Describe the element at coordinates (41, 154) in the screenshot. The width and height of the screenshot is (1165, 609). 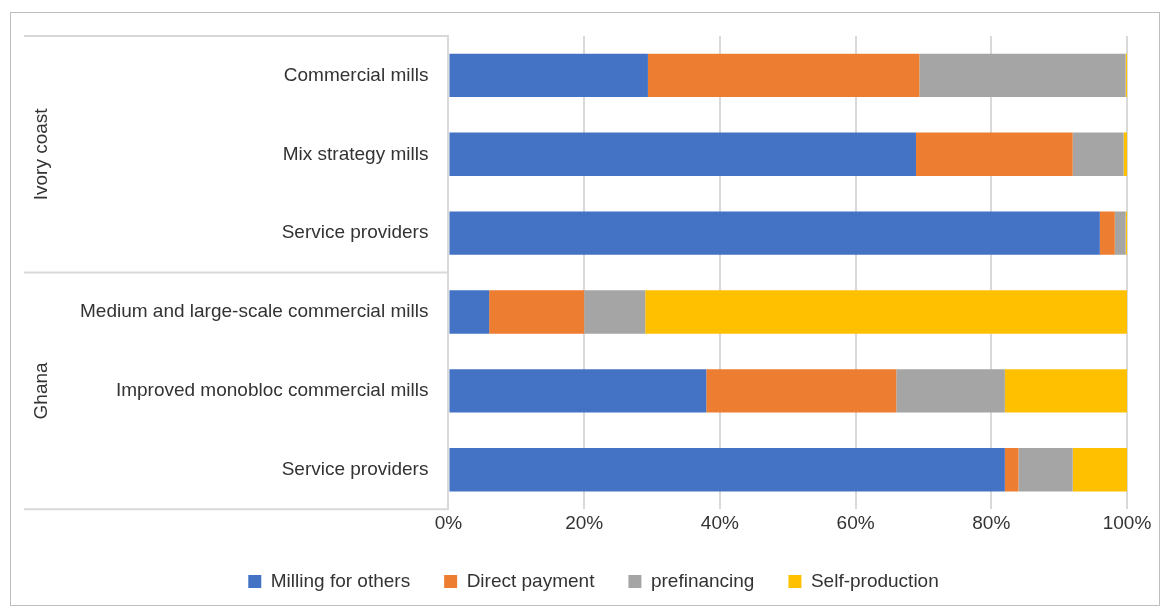
I see `text: Ivory coast` at that location.